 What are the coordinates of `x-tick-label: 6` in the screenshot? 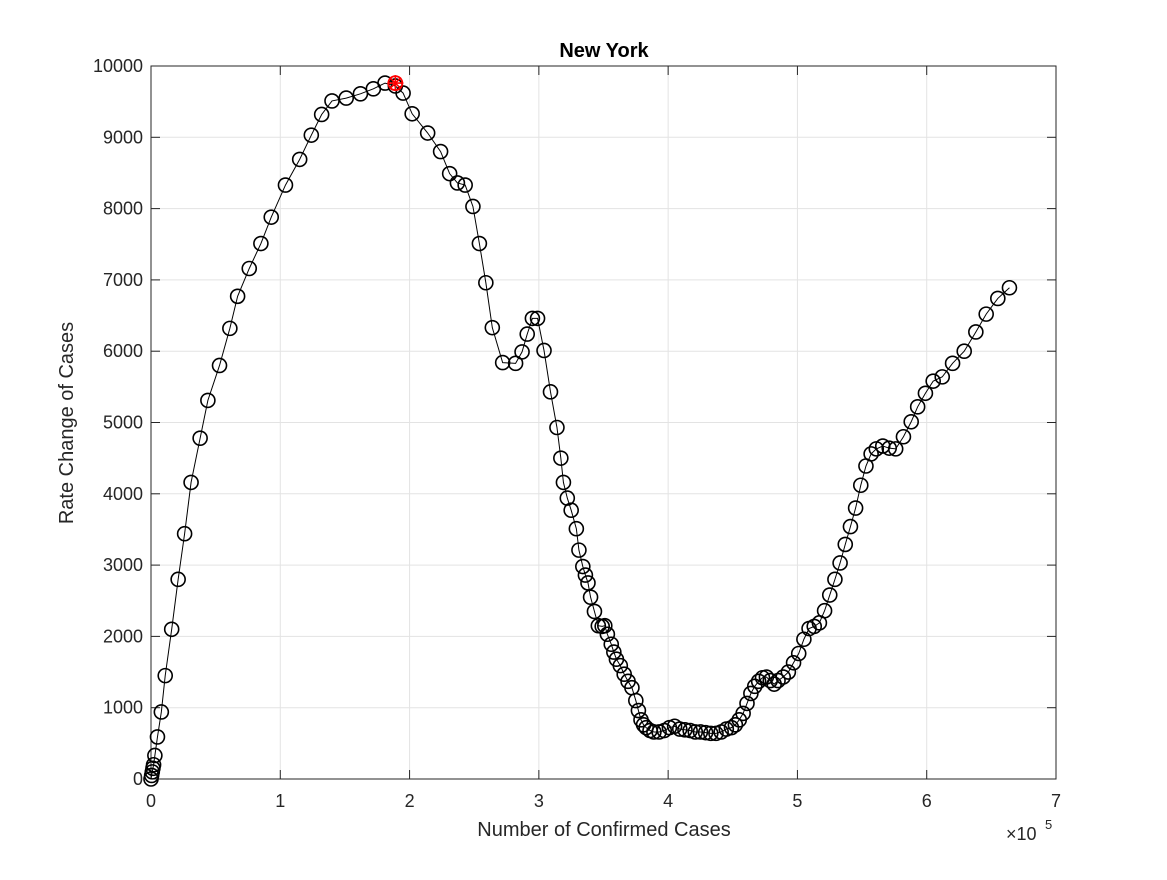 It's located at (927, 801).